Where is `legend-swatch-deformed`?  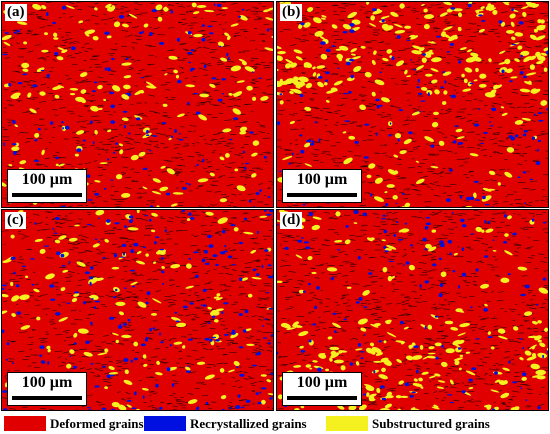
legend-swatch-deformed is located at coordinates (25, 423).